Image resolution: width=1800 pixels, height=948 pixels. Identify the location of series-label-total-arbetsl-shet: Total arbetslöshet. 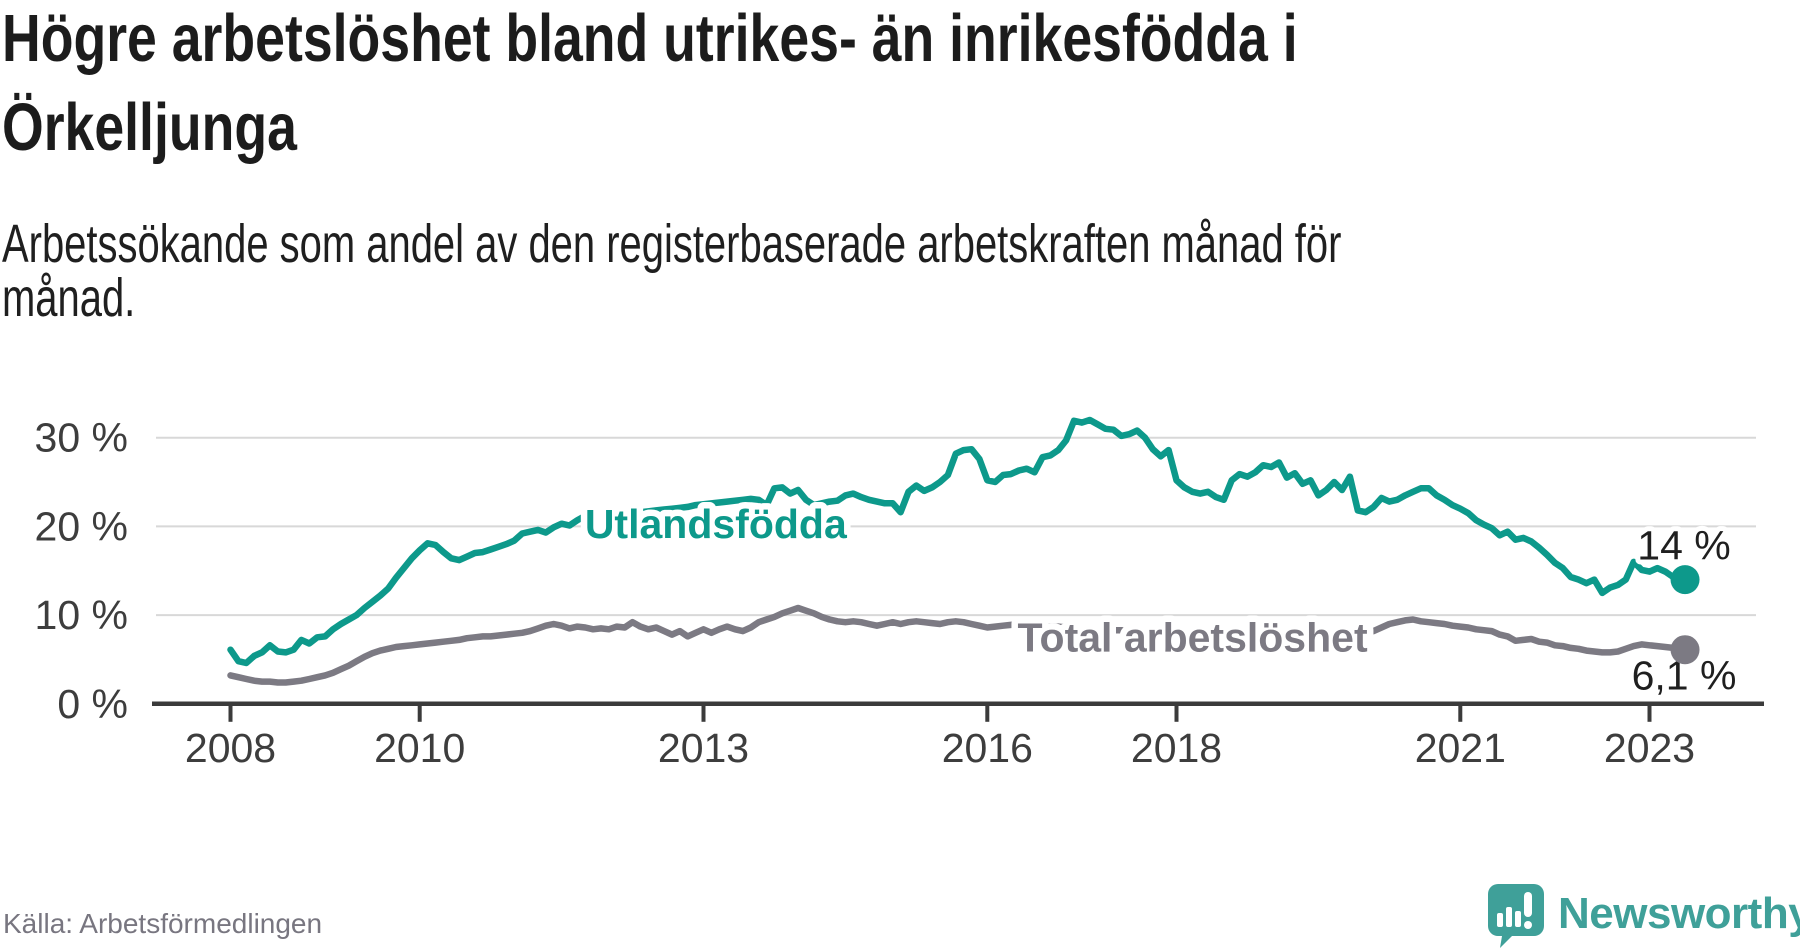
(1193, 637).